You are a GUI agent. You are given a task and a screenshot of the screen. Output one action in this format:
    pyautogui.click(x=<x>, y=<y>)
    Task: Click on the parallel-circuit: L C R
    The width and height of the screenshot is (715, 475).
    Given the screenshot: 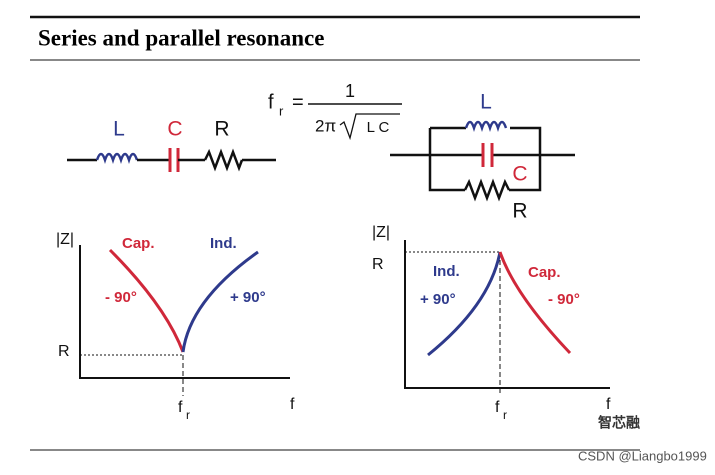 What is the action you would take?
    pyautogui.click(x=482, y=157)
    